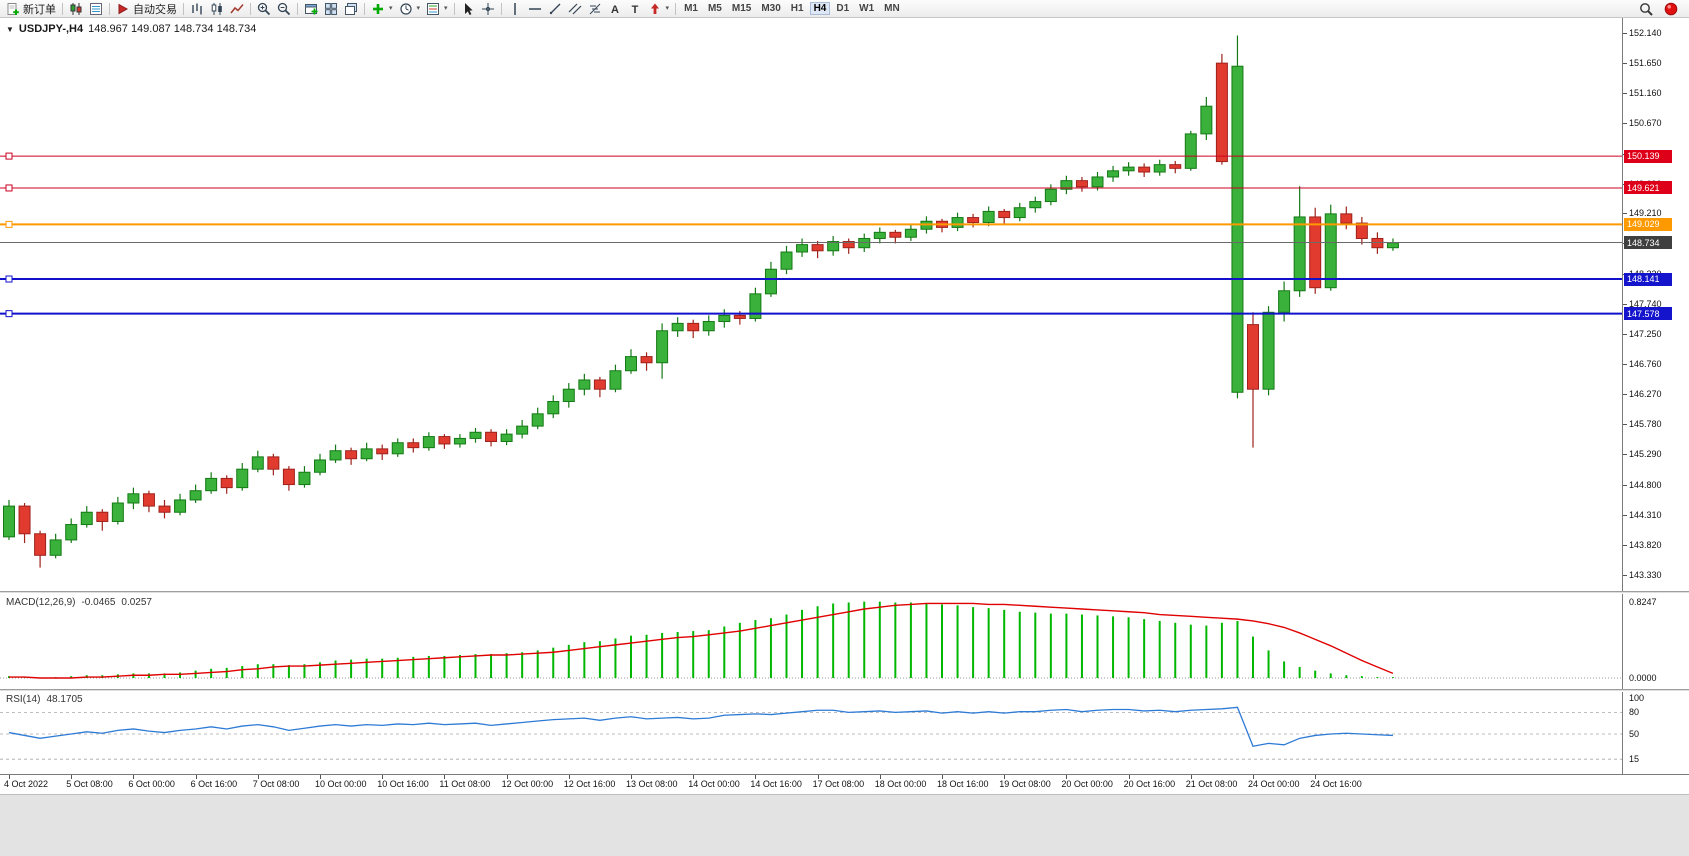 This screenshot has height=856, width=1689. I want to click on resistance-line-2-handle, so click(9, 188).